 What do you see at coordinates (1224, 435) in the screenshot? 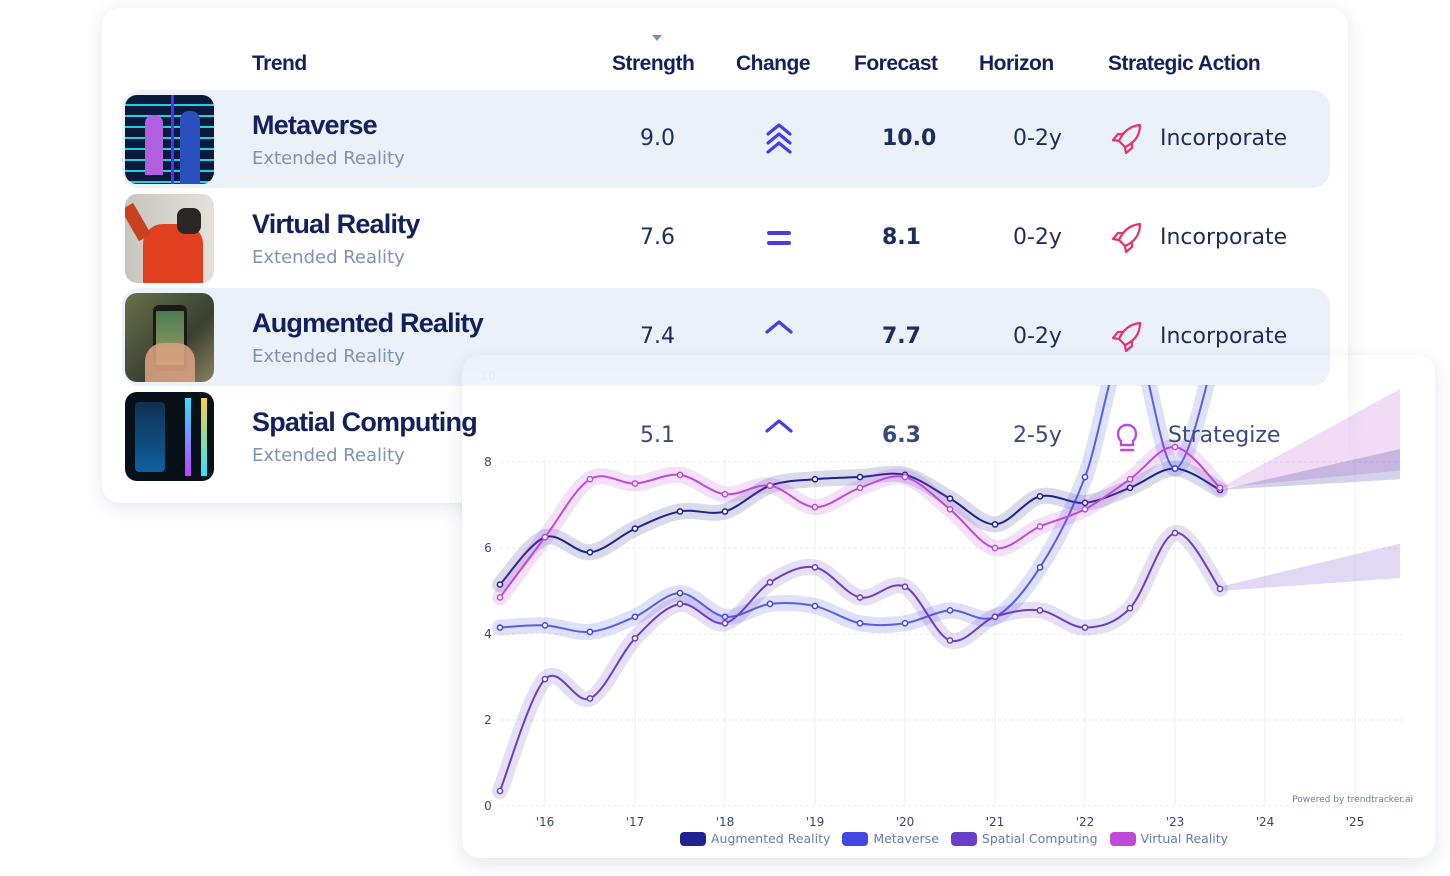
I see `action-label: Strategize` at bounding box center [1224, 435].